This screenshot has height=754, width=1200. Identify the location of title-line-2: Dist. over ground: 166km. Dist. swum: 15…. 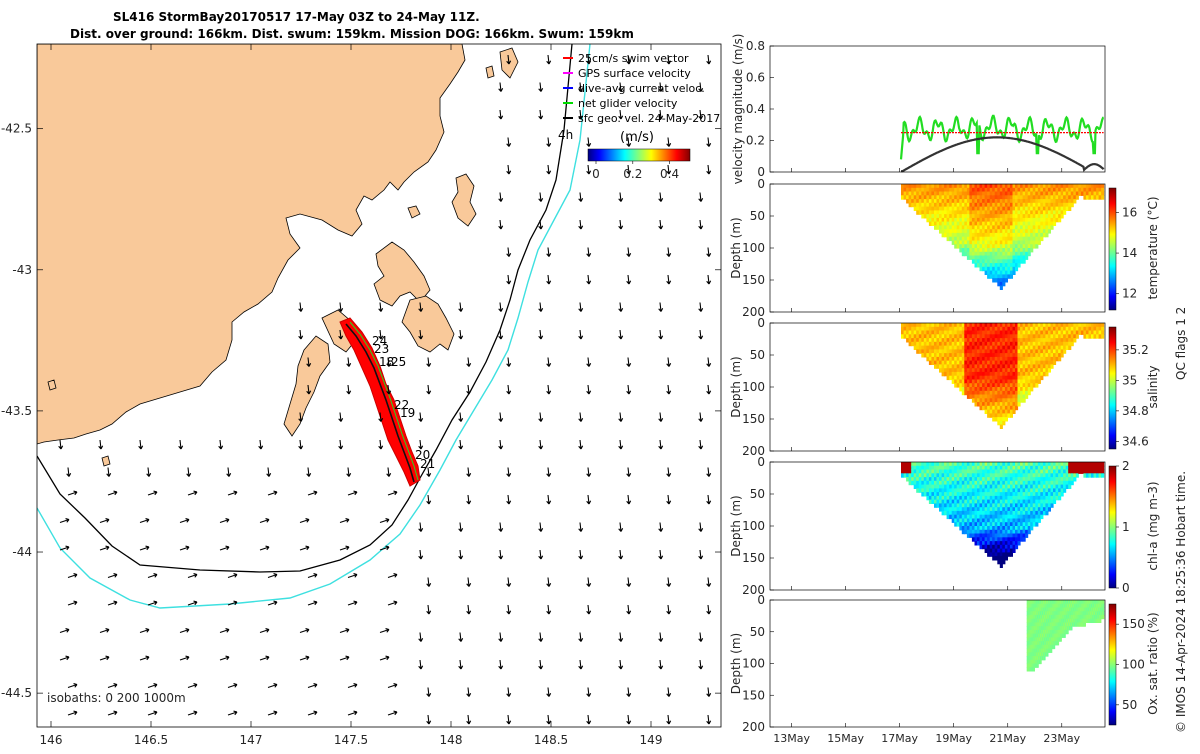
(352, 34).